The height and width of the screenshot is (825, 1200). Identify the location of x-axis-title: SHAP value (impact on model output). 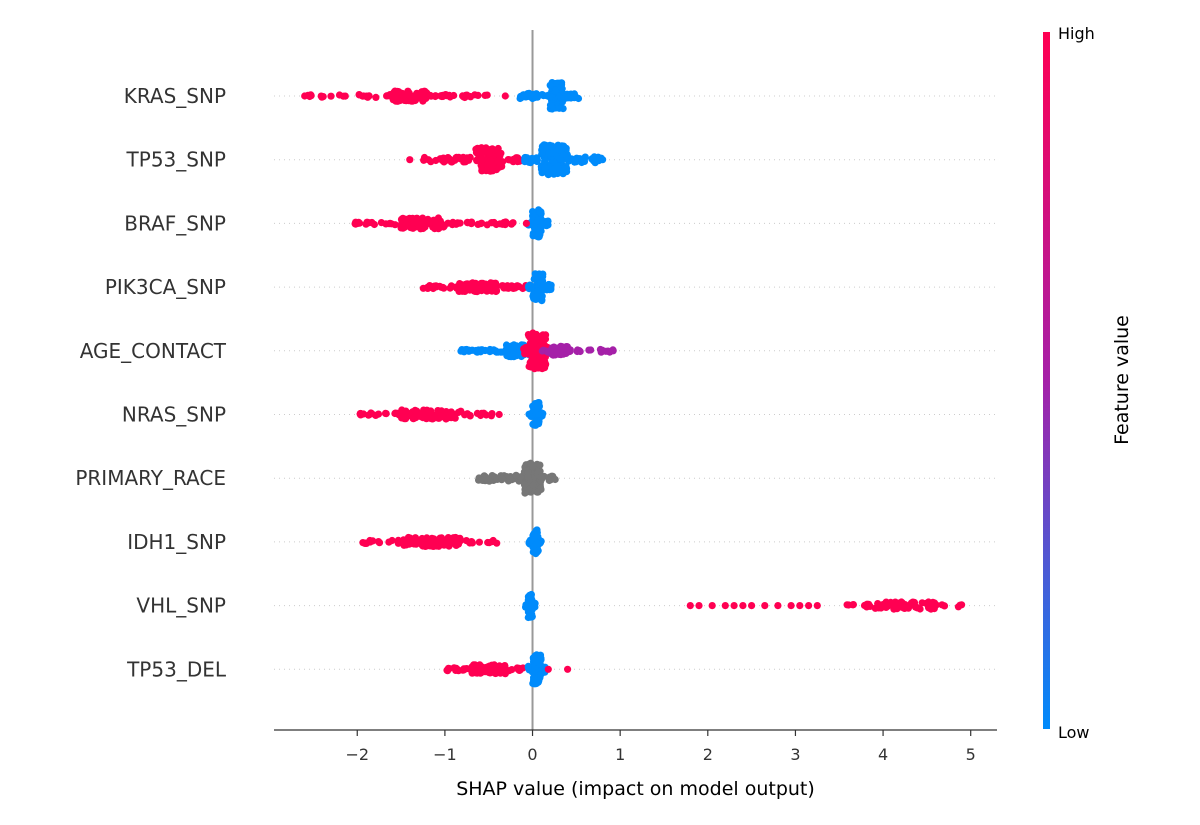
(635, 789).